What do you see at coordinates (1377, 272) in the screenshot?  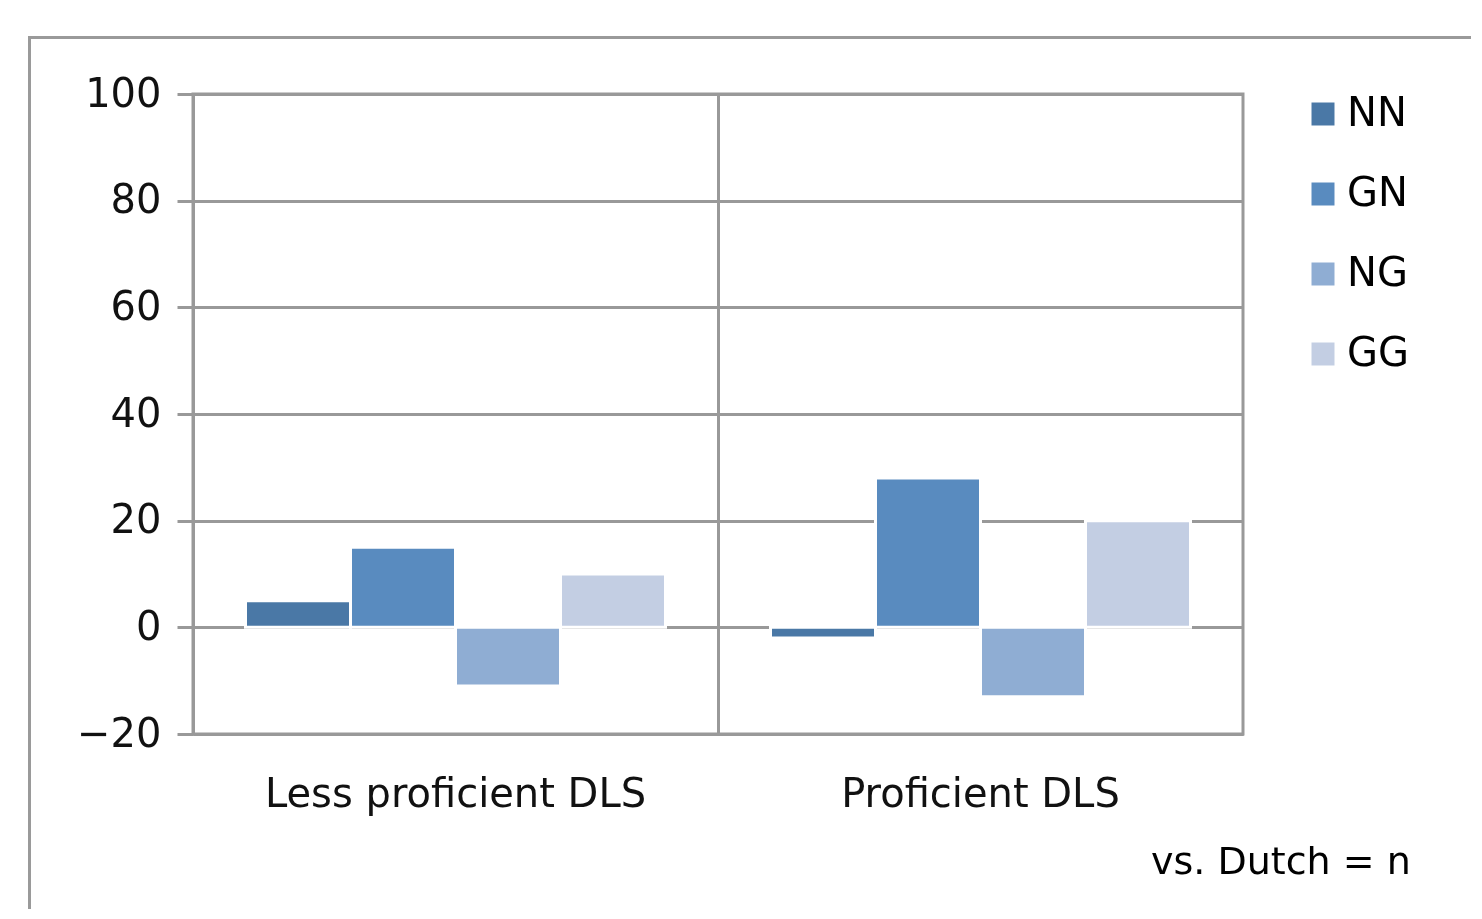 I see `legend-label: NG` at bounding box center [1377, 272].